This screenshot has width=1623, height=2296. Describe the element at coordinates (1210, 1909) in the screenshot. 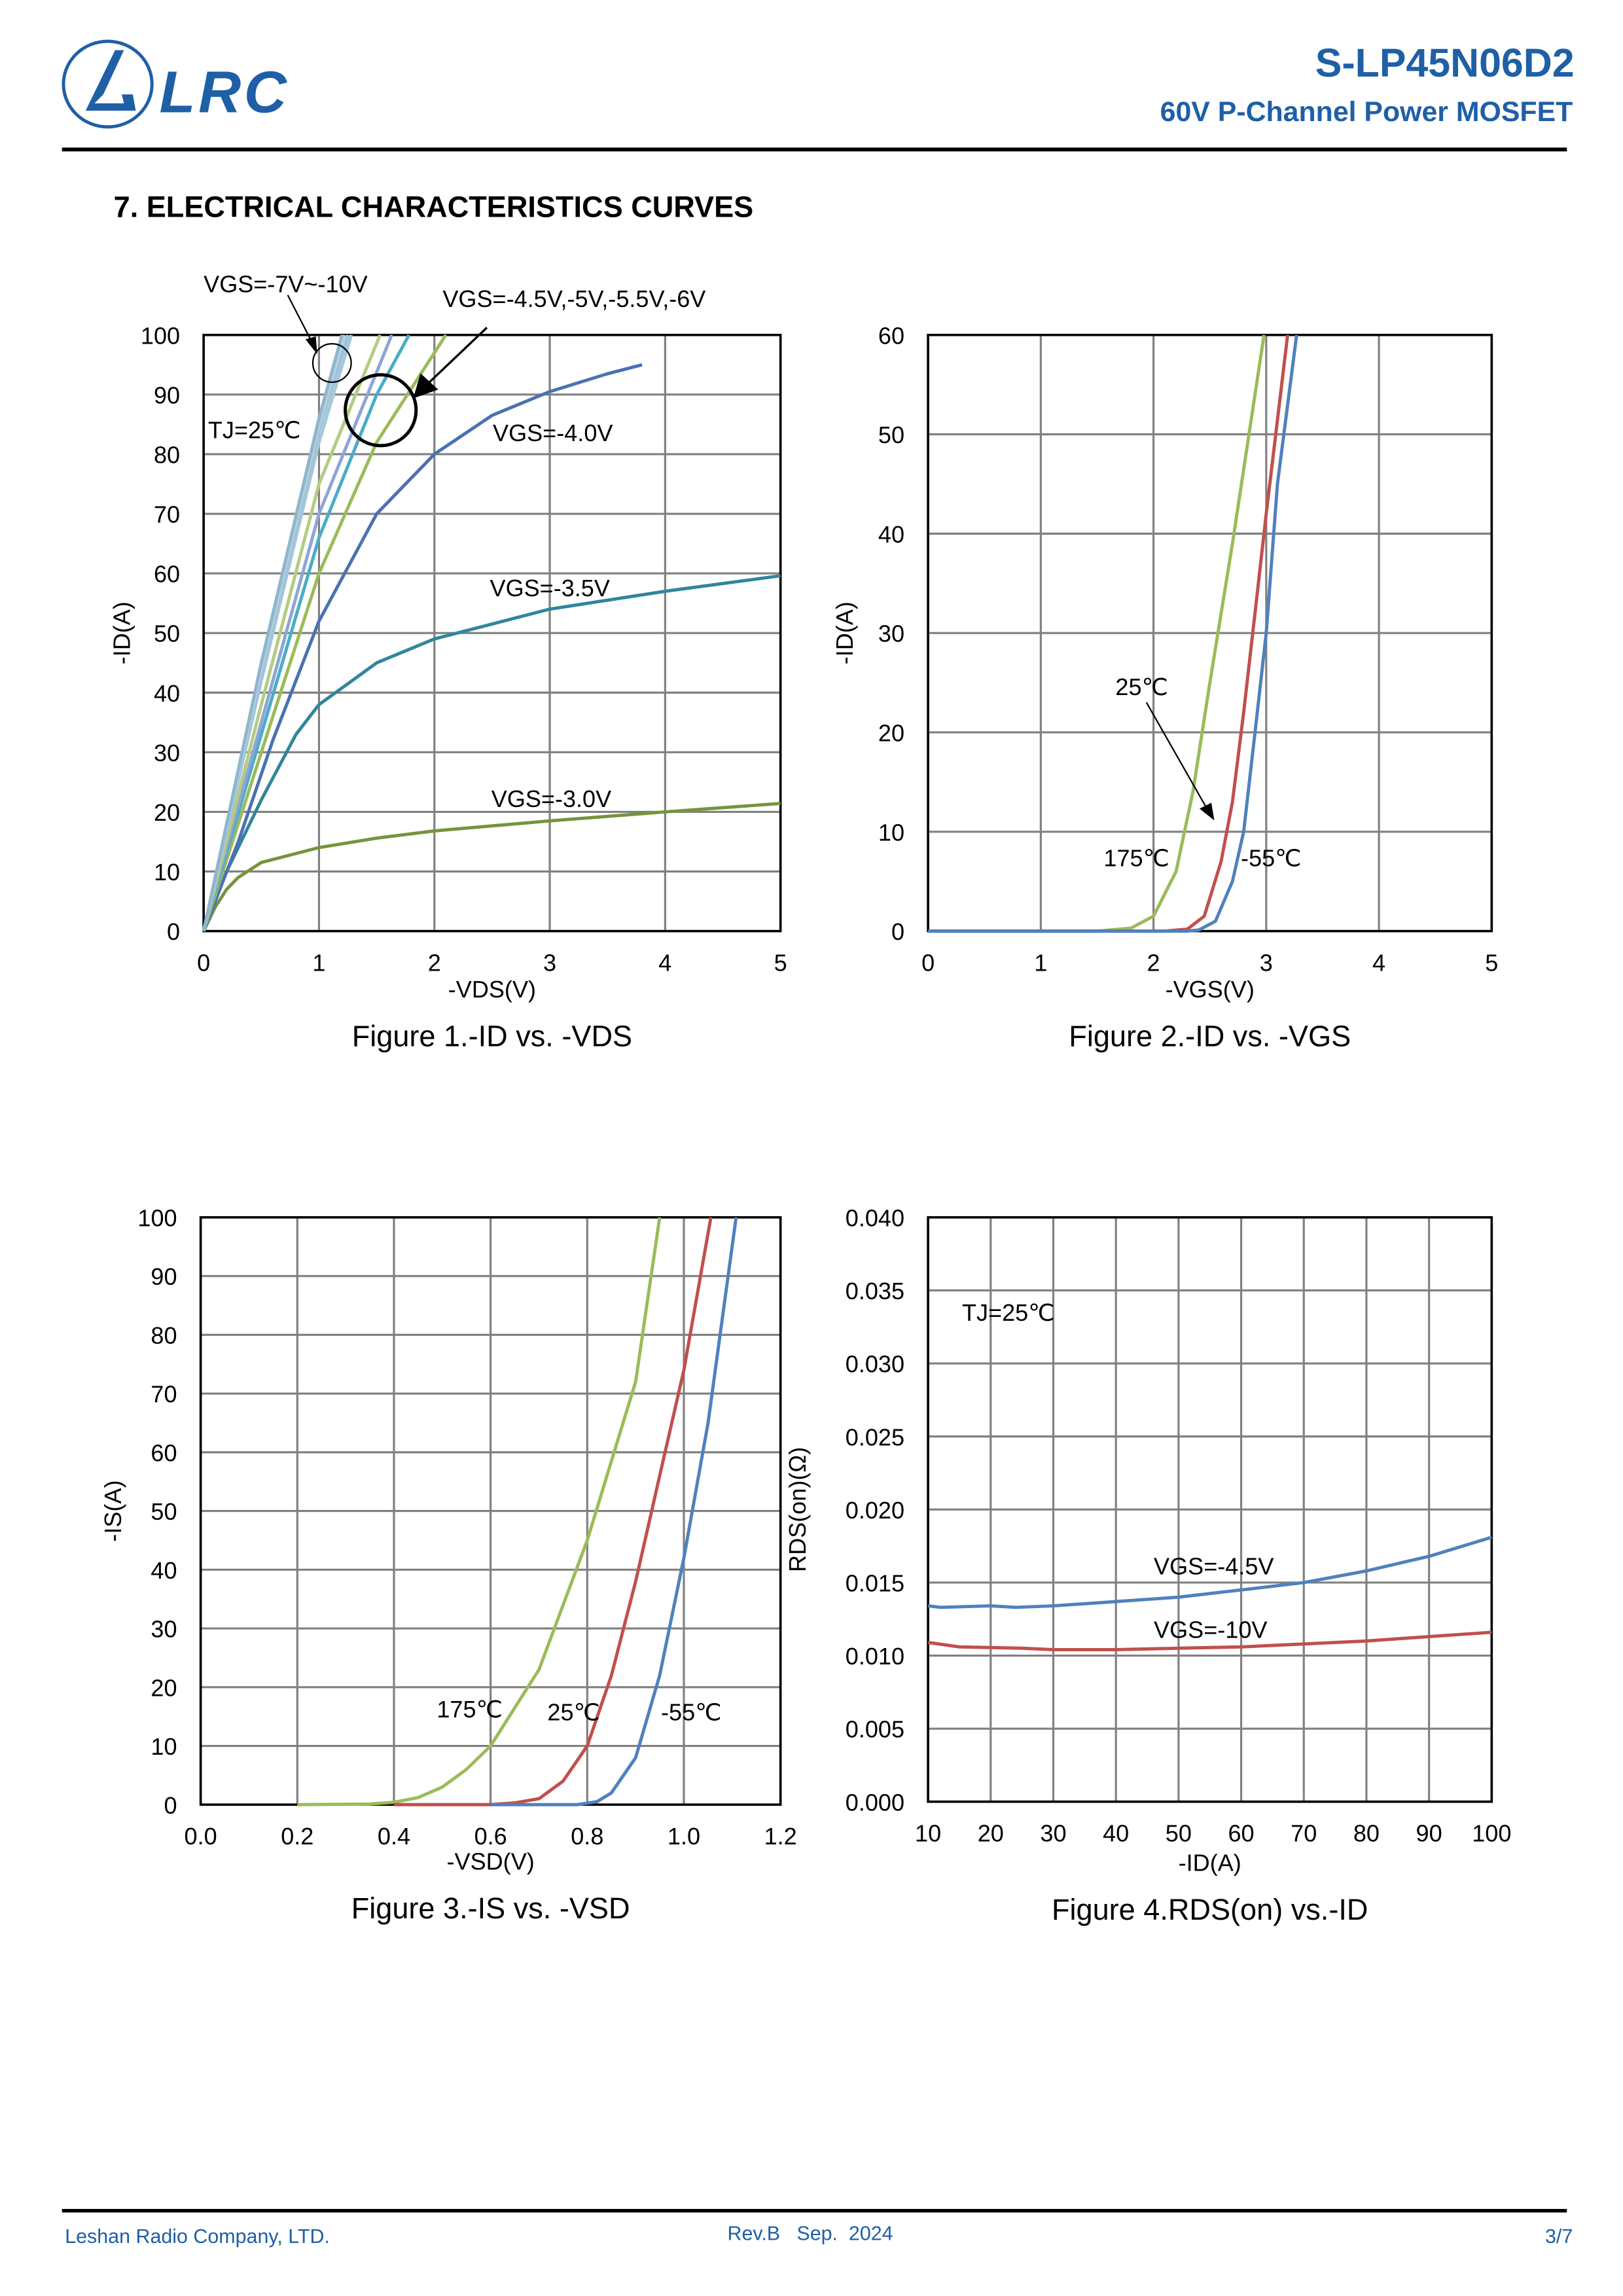

I see `figure-caption: Figure 4.RDS(on) vs.-ID` at that location.